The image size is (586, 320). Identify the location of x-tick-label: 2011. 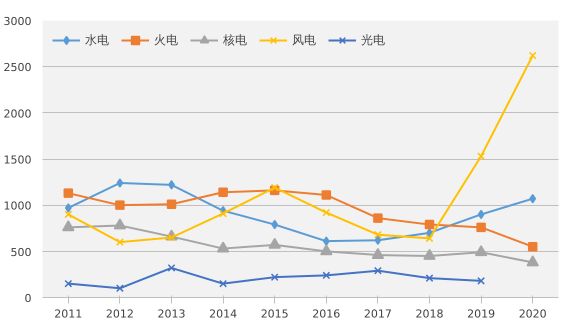
(68, 314).